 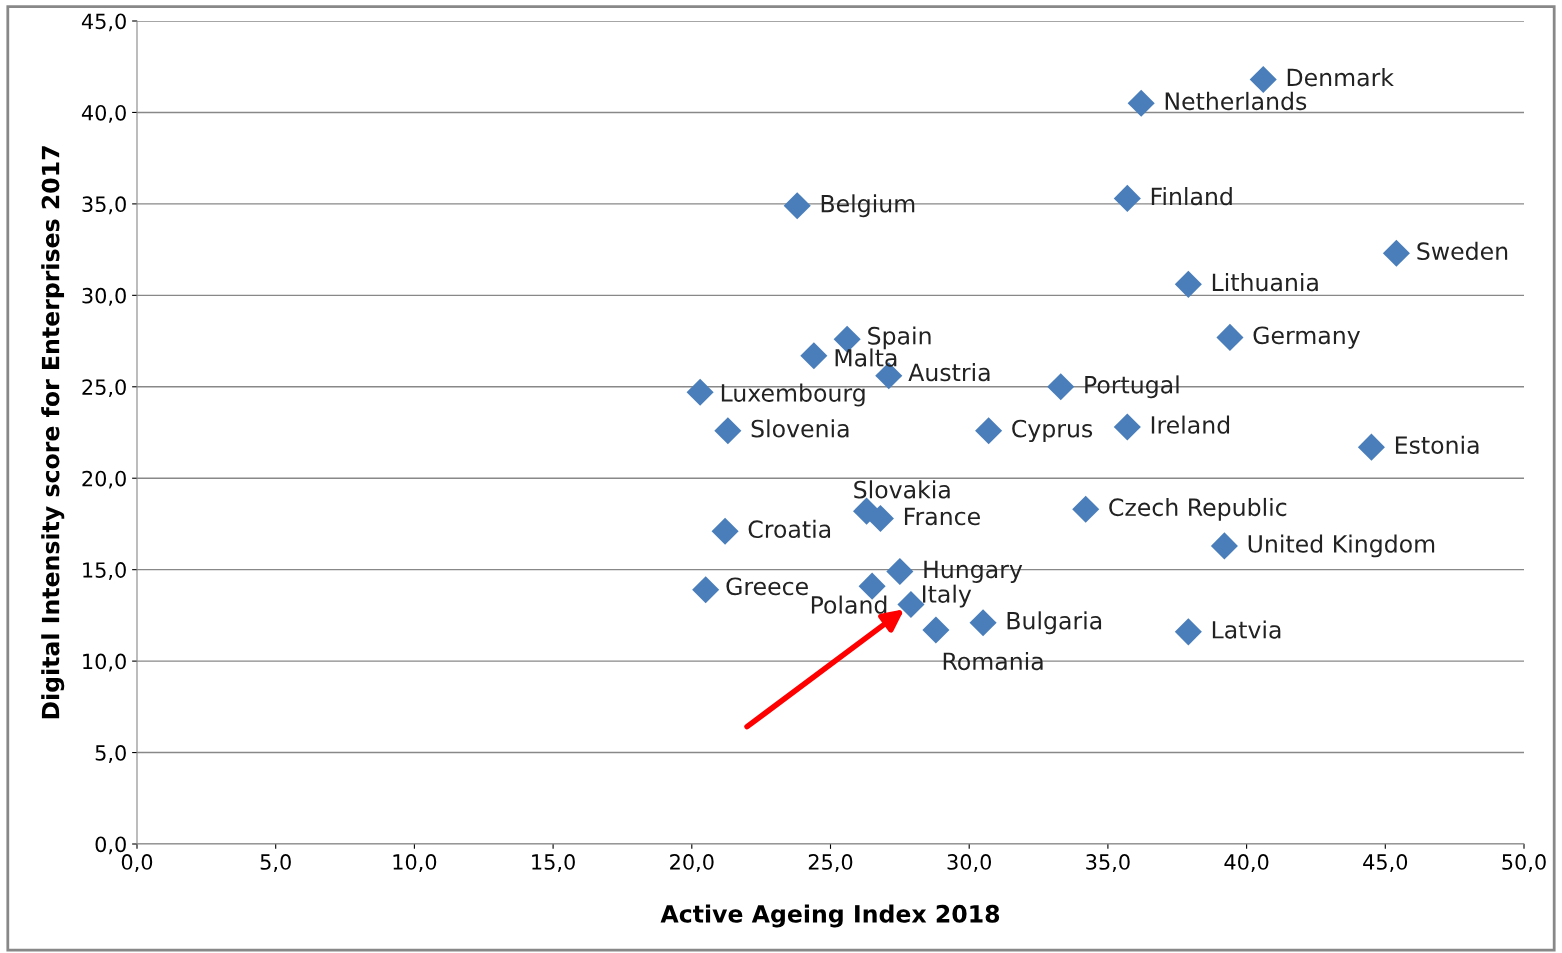 I want to click on annotation: Luxembourg, so click(x=793, y=395).